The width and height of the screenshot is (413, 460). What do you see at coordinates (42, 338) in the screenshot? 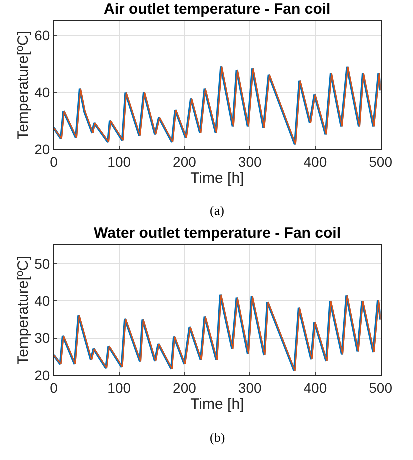
I see `y-tick-label: 30` at bounding box center [42, 338].